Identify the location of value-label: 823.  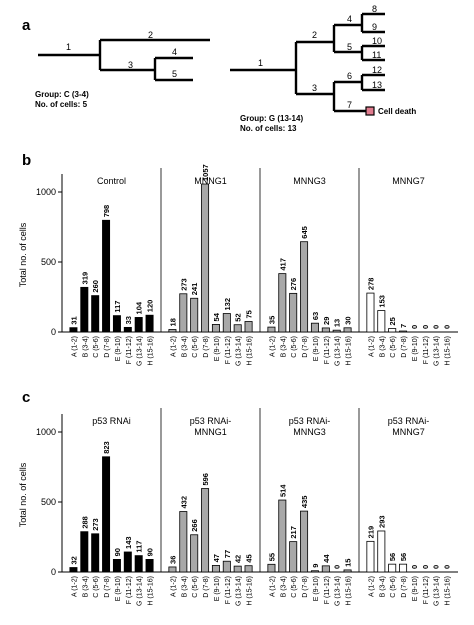
(106, 447).